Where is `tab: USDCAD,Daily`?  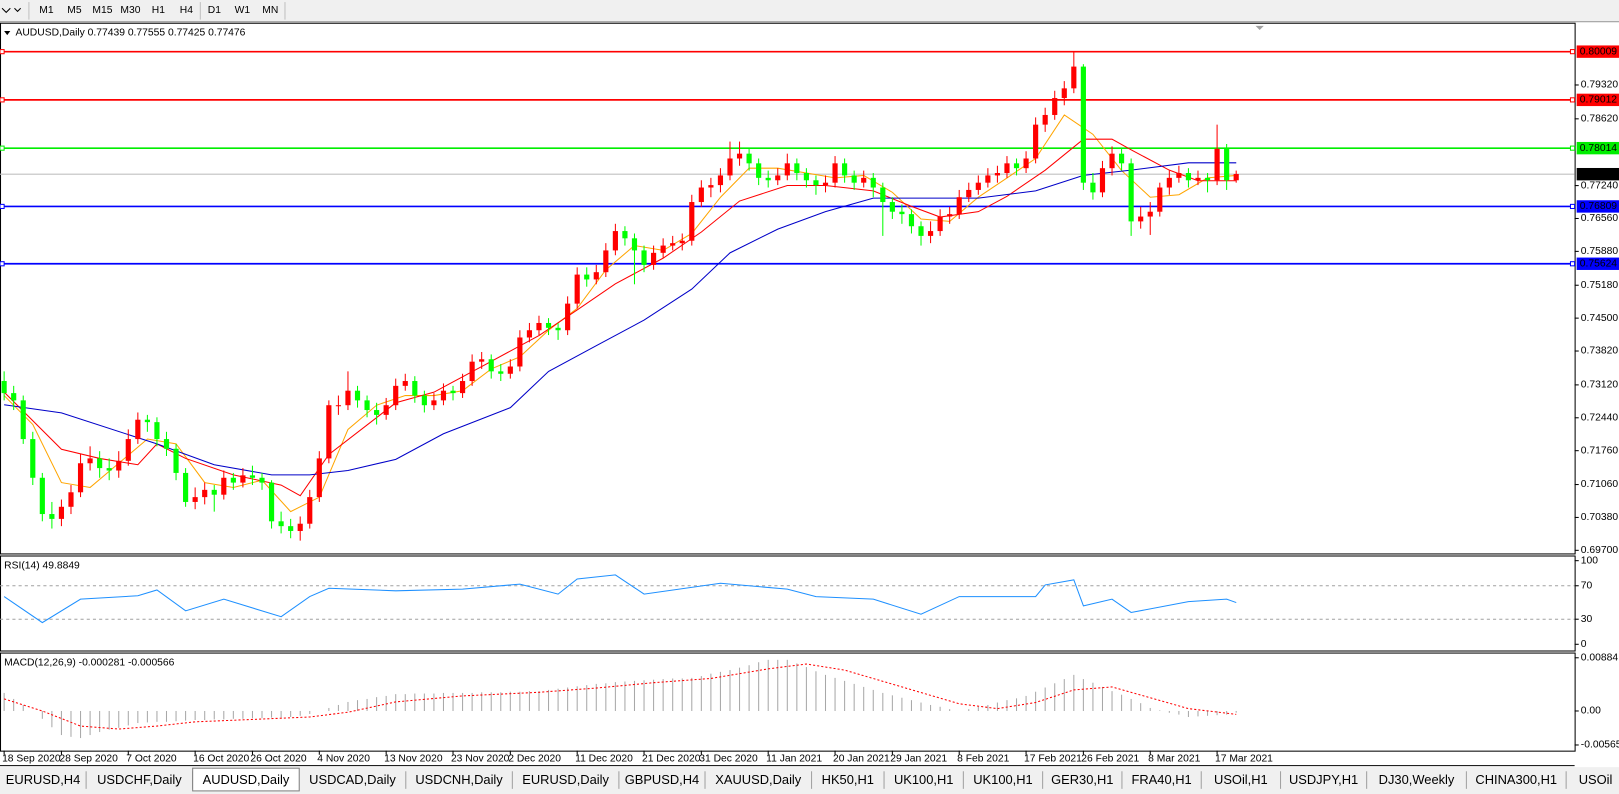
tab: USDCAD,Daily is located at coordinates (358, 780).